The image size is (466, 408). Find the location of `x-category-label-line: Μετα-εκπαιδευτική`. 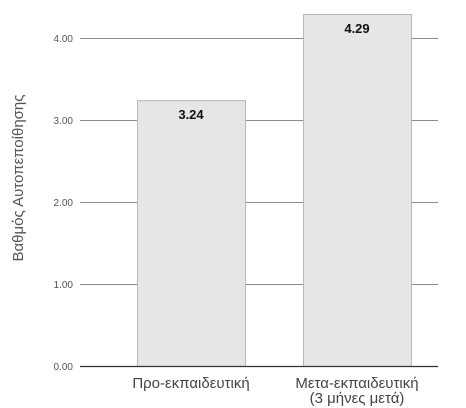

x-category-label-line: Μετα-εκπαιδευτική is located at coordinates (356, 383).